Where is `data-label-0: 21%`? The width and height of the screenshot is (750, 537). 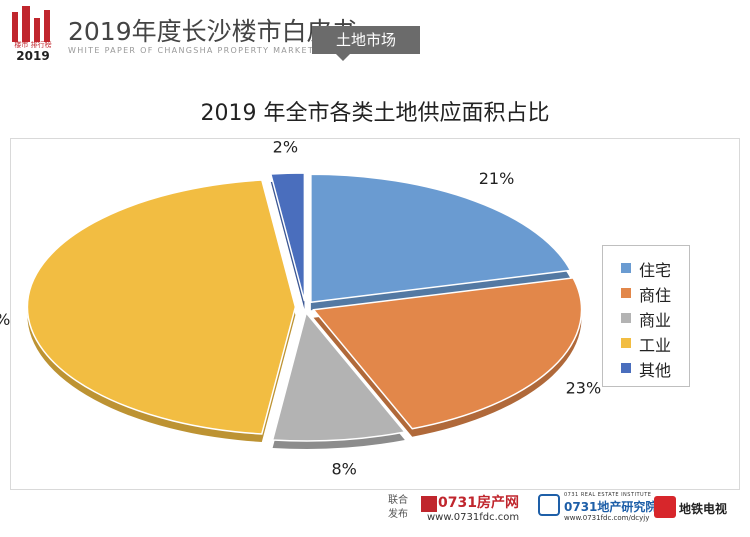 data-label-0: 21% is located at coordinates (497, 178).